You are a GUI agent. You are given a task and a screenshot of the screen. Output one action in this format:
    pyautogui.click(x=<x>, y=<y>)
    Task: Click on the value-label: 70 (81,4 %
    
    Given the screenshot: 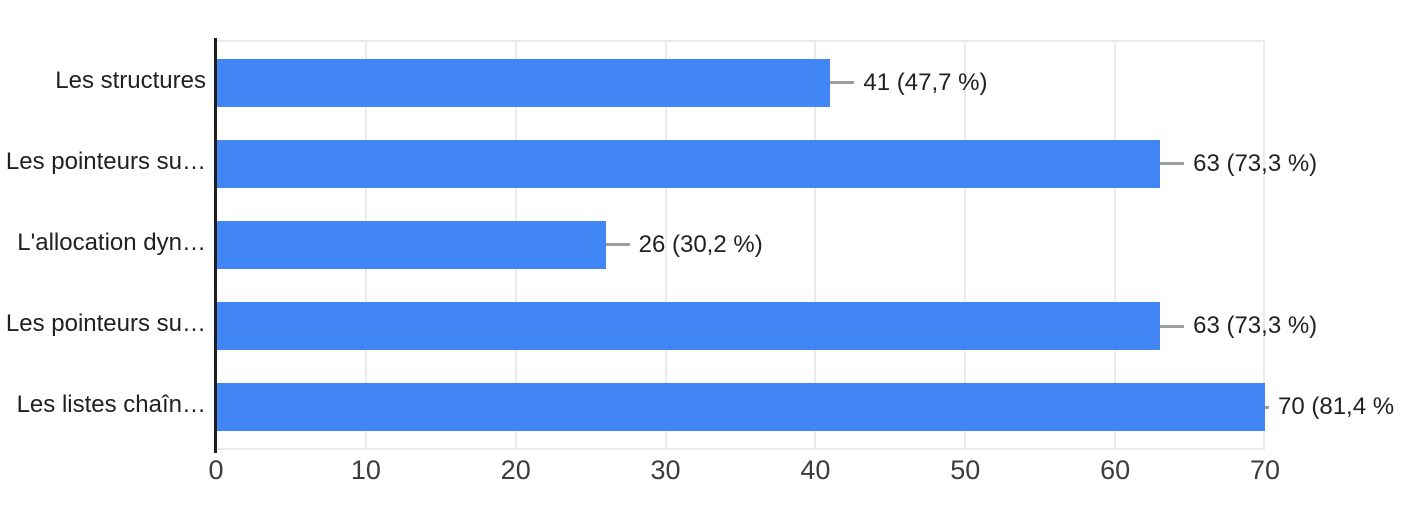 What is the action you would take?
    pyautogui.click(x=1336, y=407)
    